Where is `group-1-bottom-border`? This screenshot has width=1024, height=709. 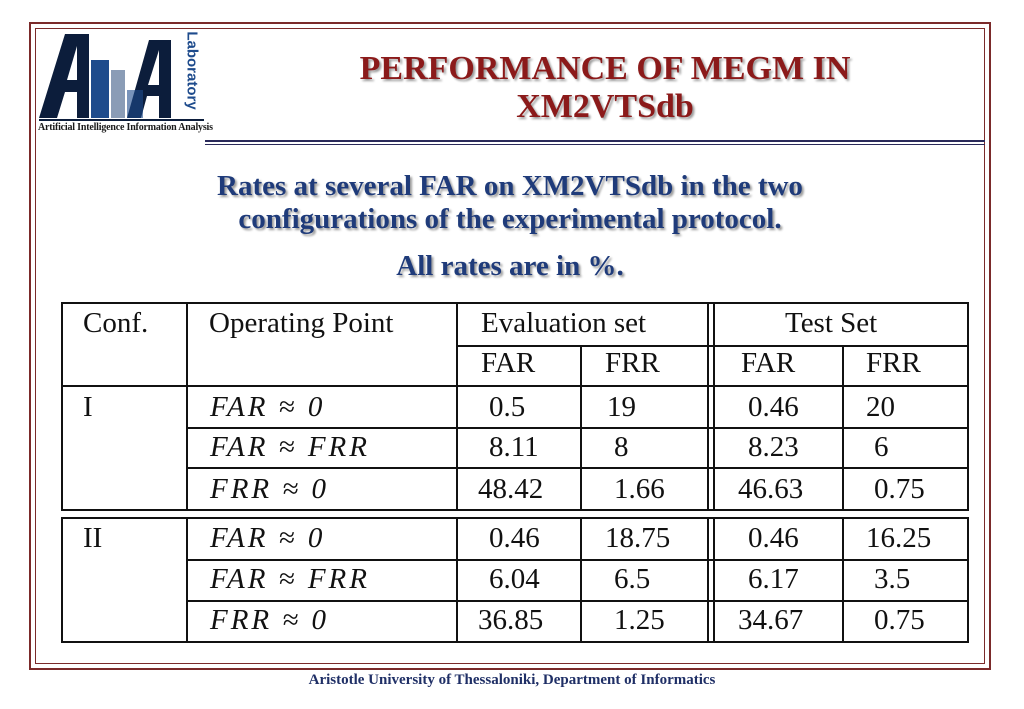
group-1-bottom-border is located at coordinates (515, 510).